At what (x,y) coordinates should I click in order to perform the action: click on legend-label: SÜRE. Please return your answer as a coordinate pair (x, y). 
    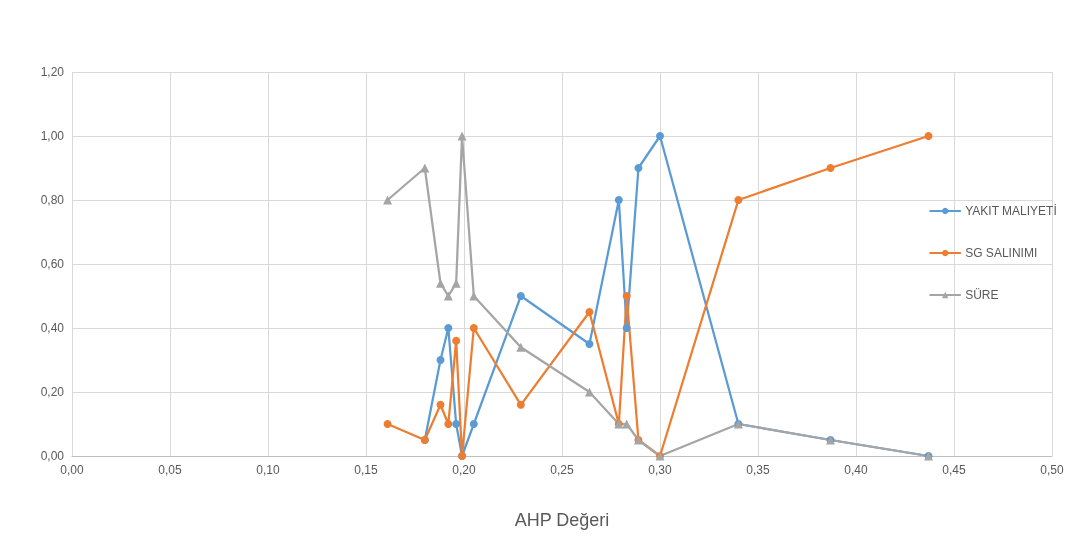
    Looking at the image, I should click on (982, 295).